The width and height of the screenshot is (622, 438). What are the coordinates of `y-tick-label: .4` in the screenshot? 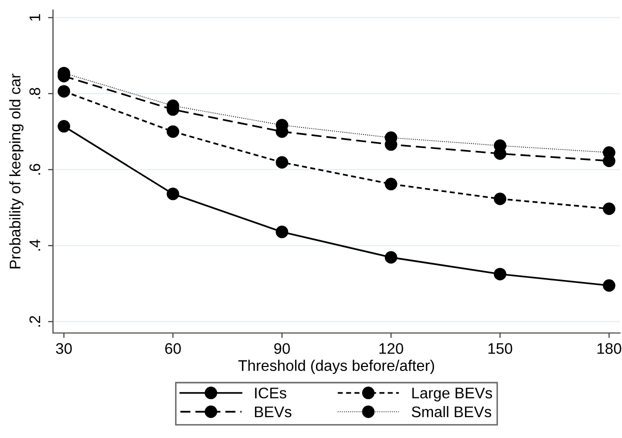 It's located at (35, 245).